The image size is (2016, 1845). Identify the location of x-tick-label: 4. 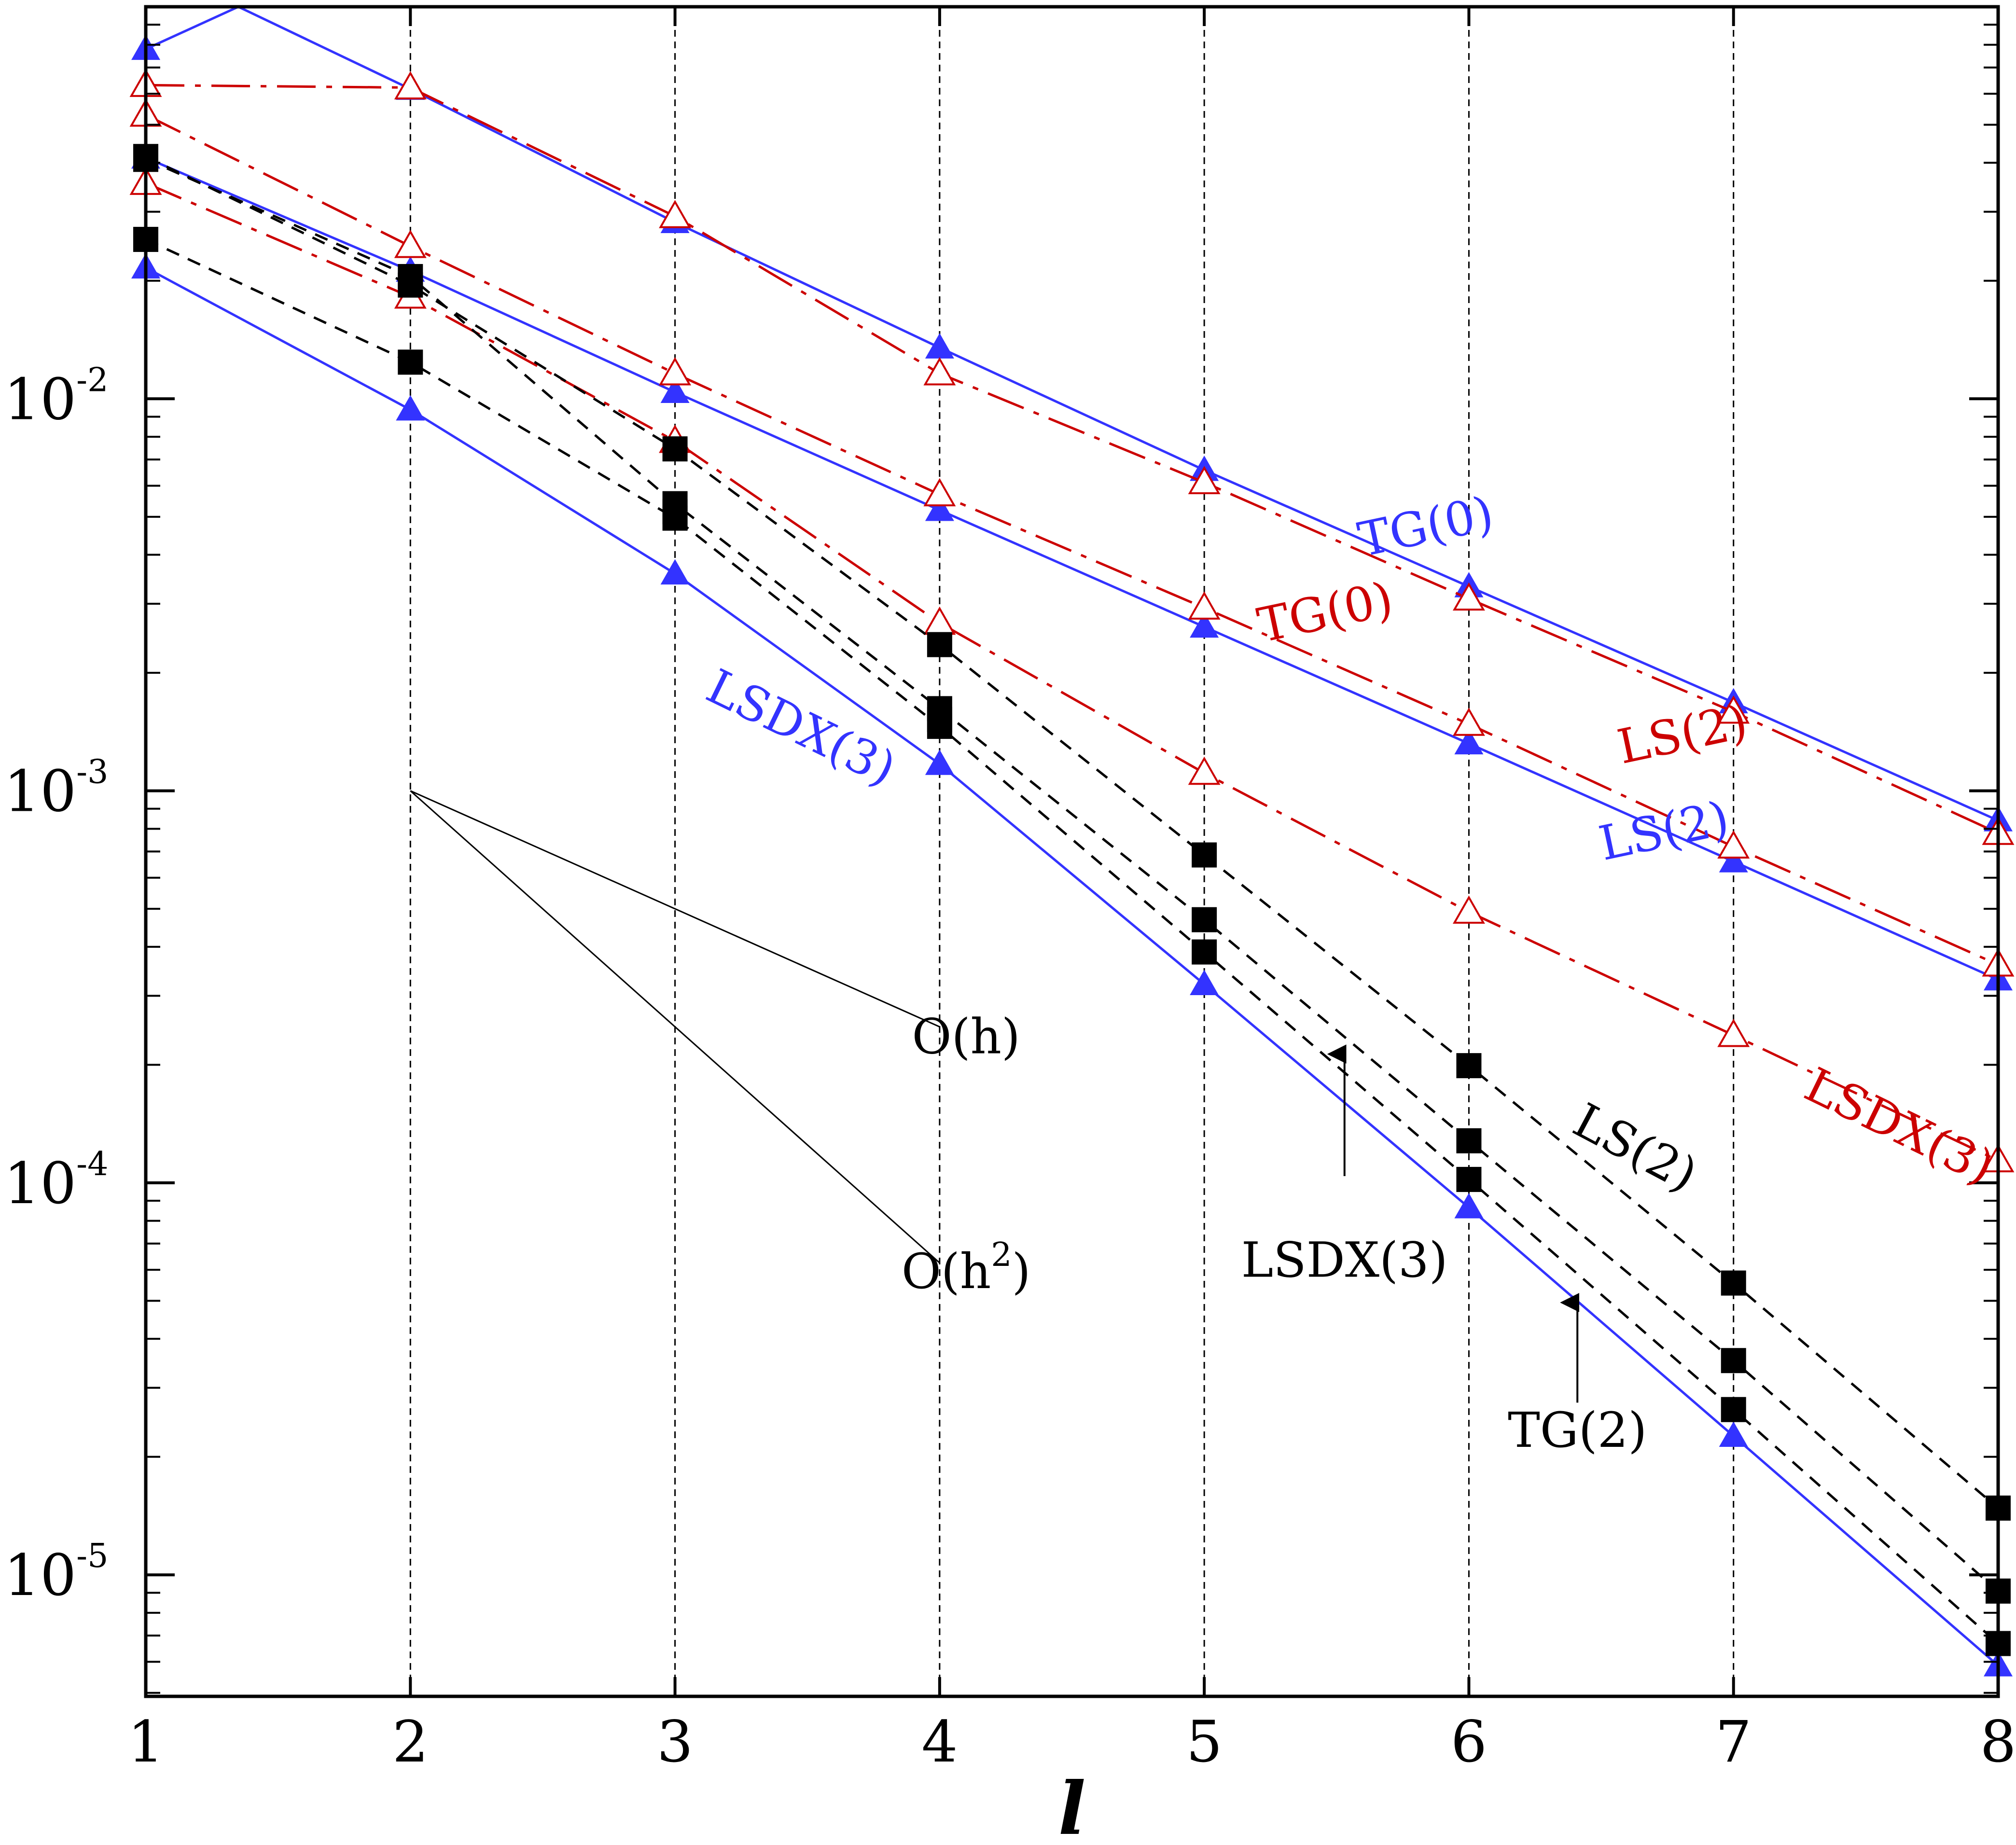
(940, 1741).